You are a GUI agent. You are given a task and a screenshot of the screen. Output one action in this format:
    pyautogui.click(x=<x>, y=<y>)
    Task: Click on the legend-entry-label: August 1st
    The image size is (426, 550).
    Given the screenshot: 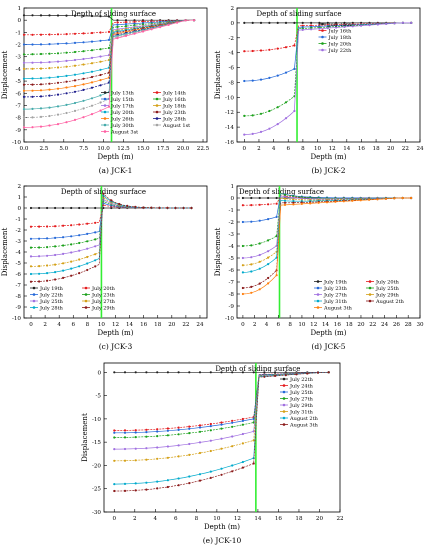 What is the action you would take?
    pyautogui.click(x=176, y=126)
    